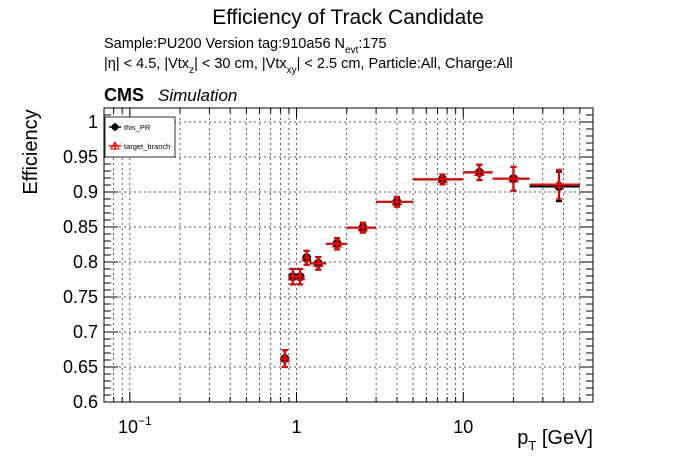 The image size is (696, 472). I want to click on legend-label: target_branch, so click(147, 146).